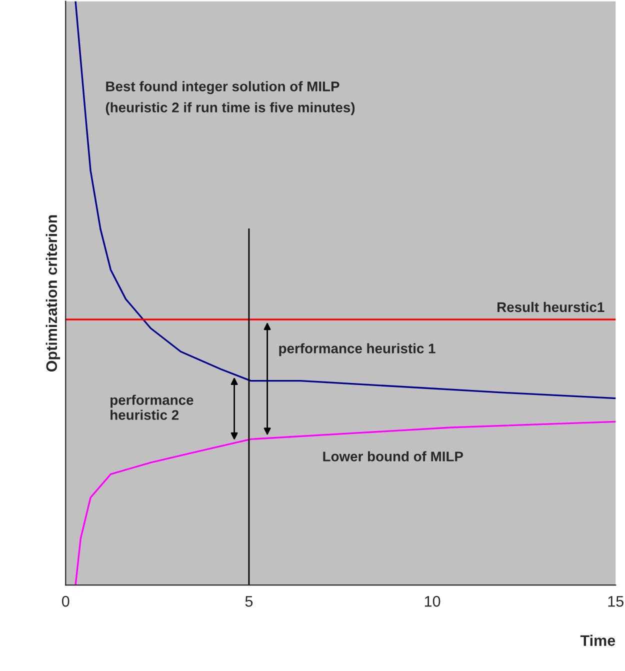  Describe the element at coordinates (616, 601) in the screenshot. I see `x-tick-label: 15` at that location.